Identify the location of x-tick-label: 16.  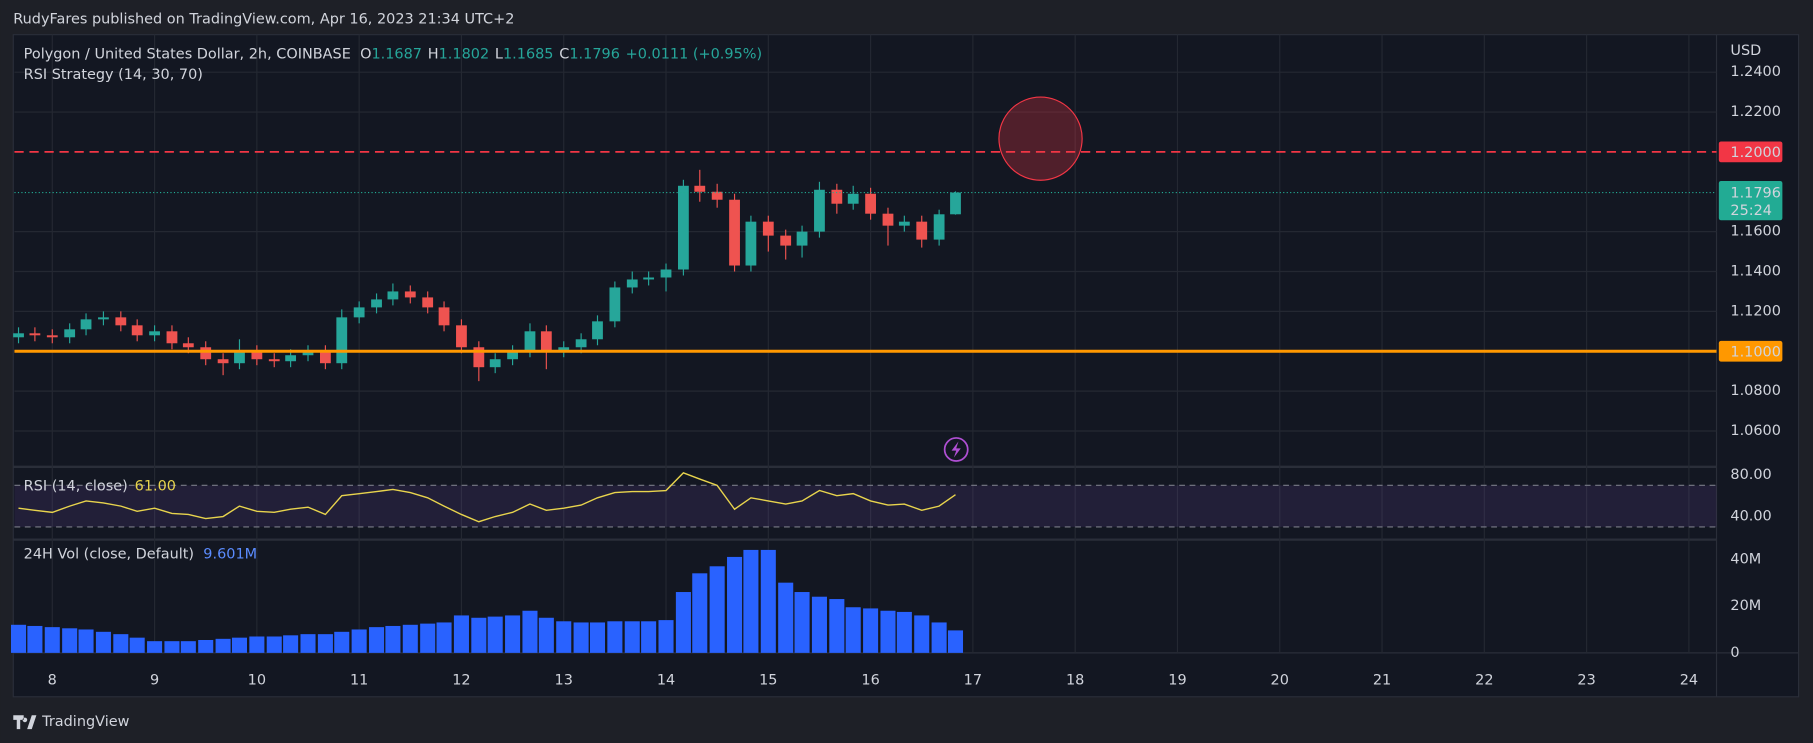
(870, 681).